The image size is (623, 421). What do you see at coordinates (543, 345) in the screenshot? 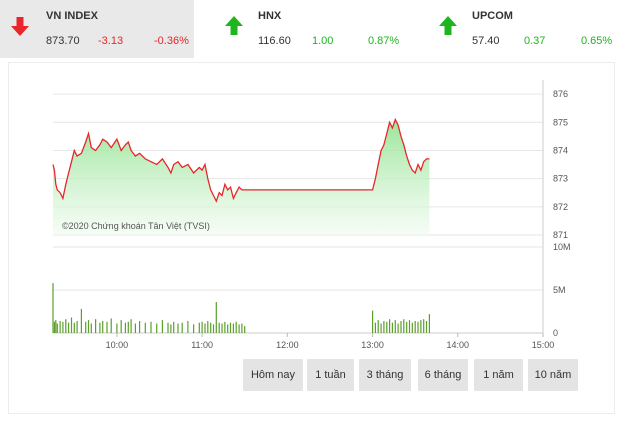
I see `time-tick-label: 15:00` at bounding box center [543, 345].